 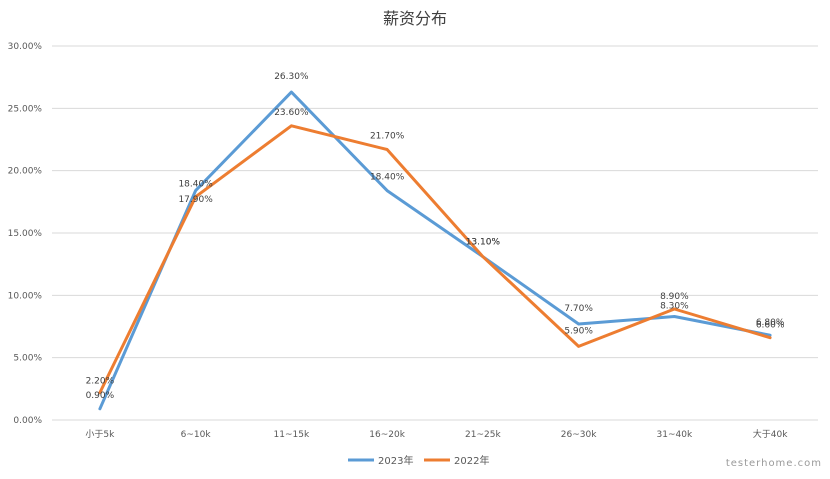 I want to click on chart-title: 薪资分布, so click(x=415, y=18).